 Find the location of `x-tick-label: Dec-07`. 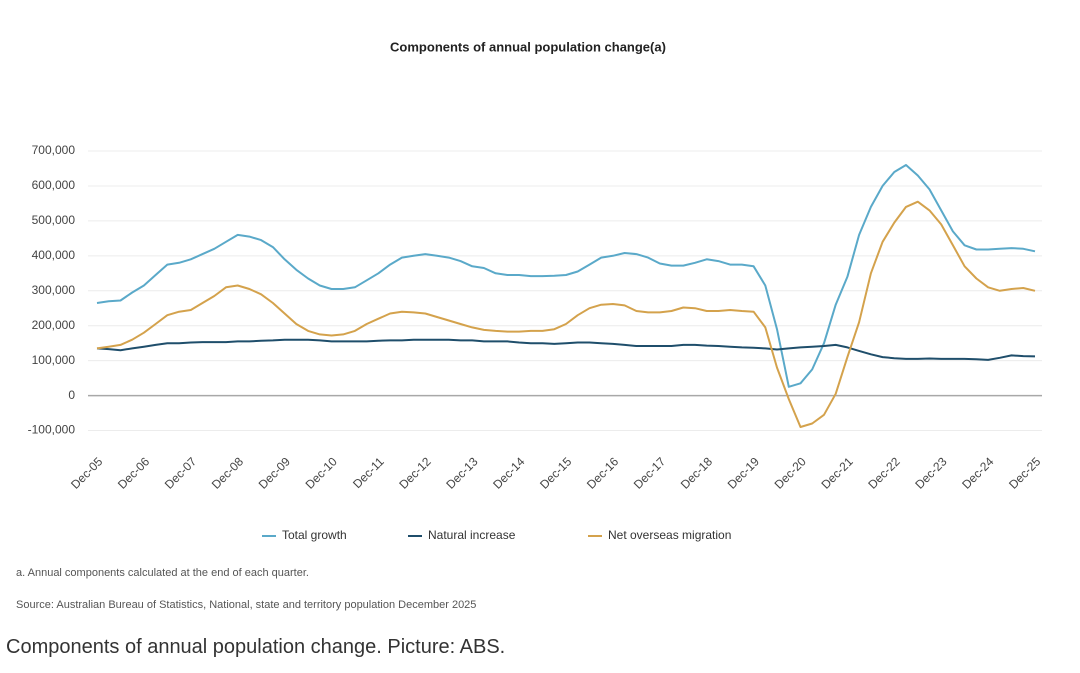

x-tick-label: Dec-07 is located at coordinates (180, 472).